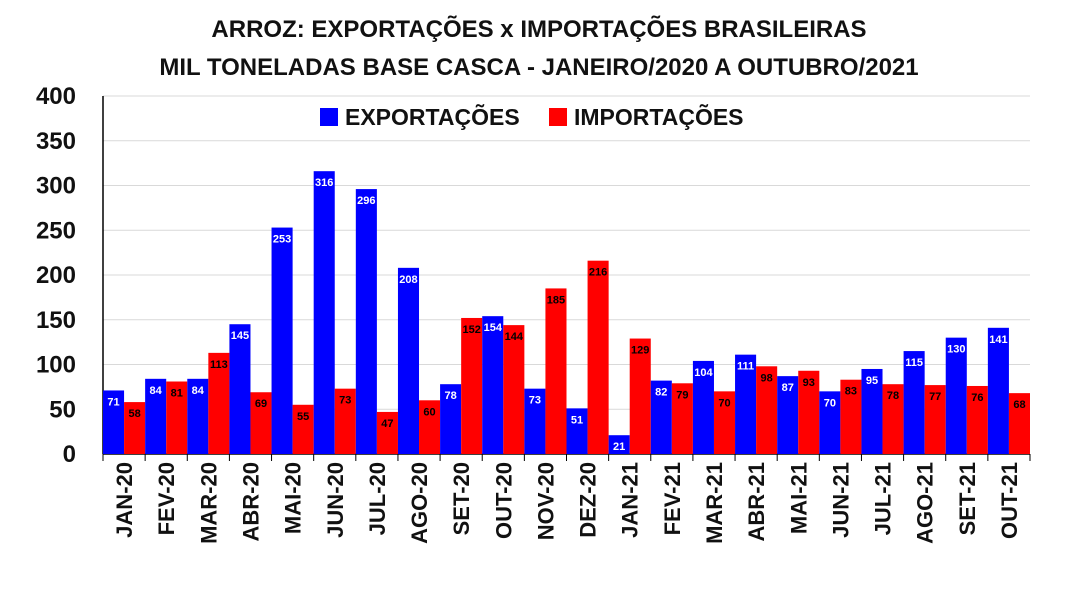 This screenshot has height=590, width=1078. Describe the element at coordinates (577, 420) in the screenshot. I see `data-label: 51` at that location.